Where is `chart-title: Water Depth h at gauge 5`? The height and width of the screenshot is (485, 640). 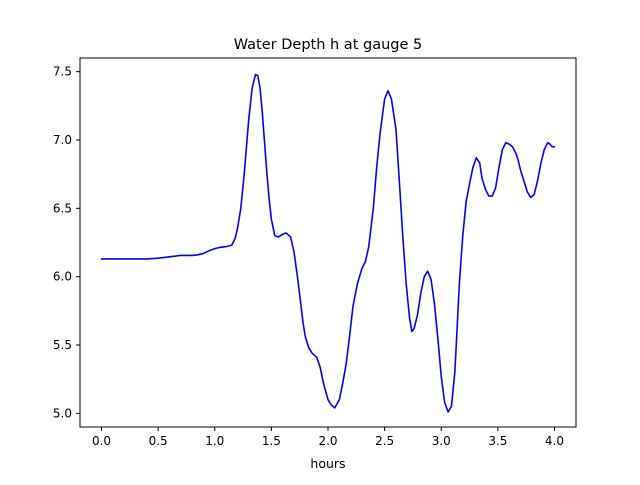
chart-title: Water Depth h at gauge 5 is located at coordinates (328, 45).